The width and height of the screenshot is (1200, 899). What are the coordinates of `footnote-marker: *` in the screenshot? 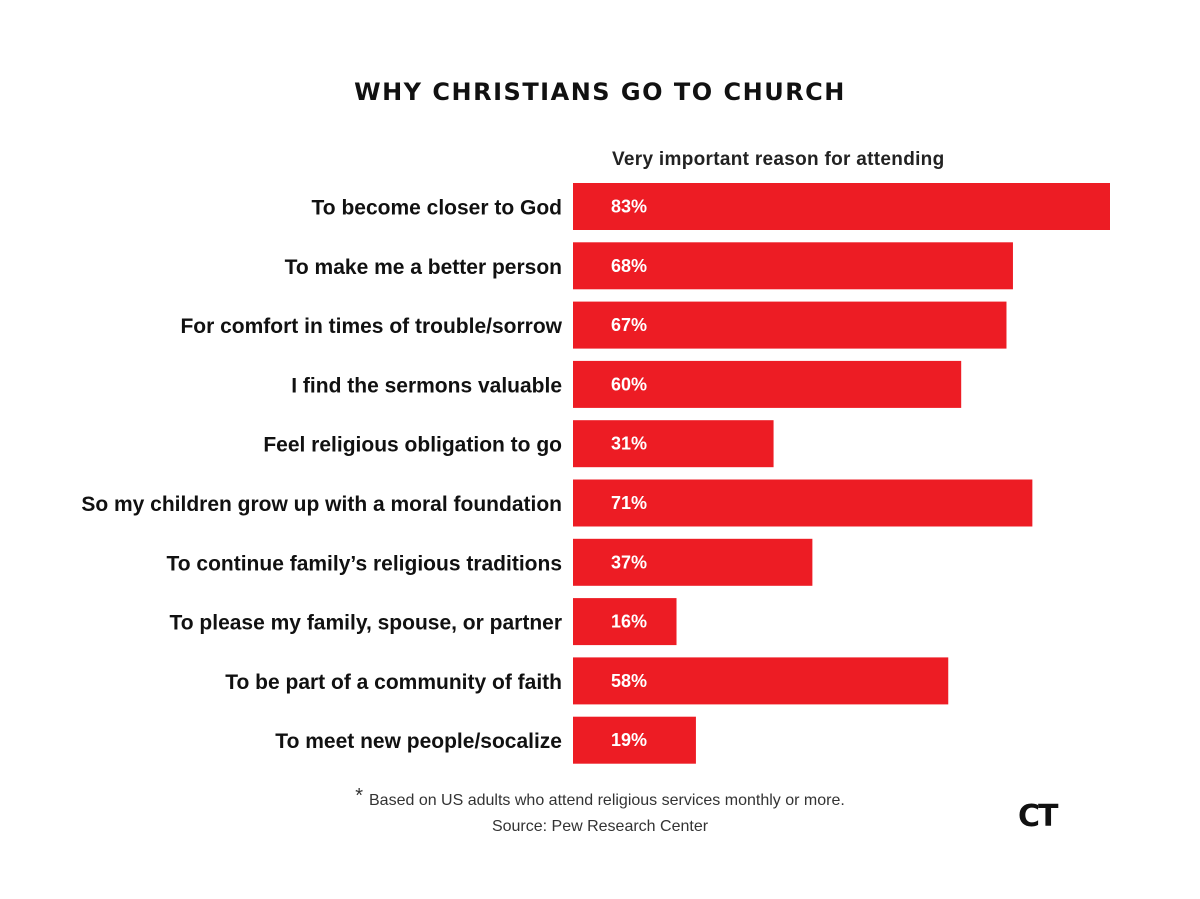 It's located at (359, 796).